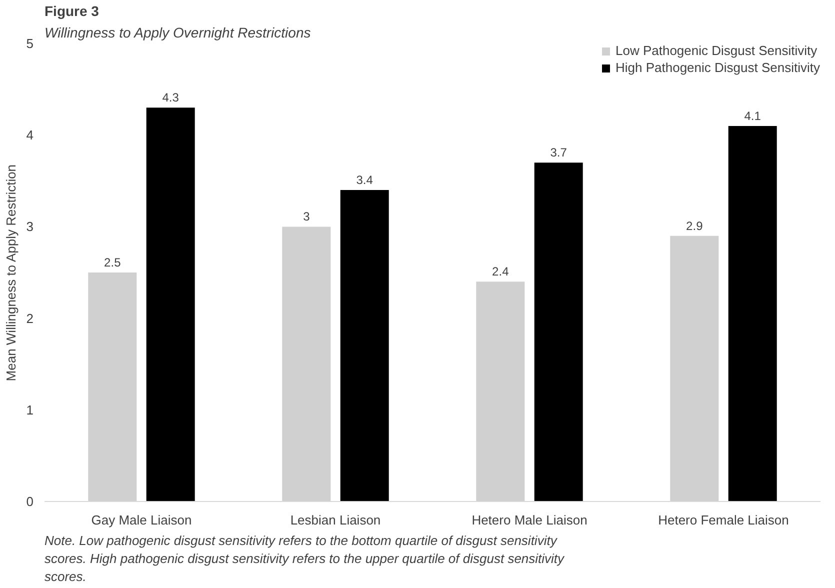 The height and width of the screenshot is (588, 835). I want to click on data-label: 2.9, so click(695, 225).